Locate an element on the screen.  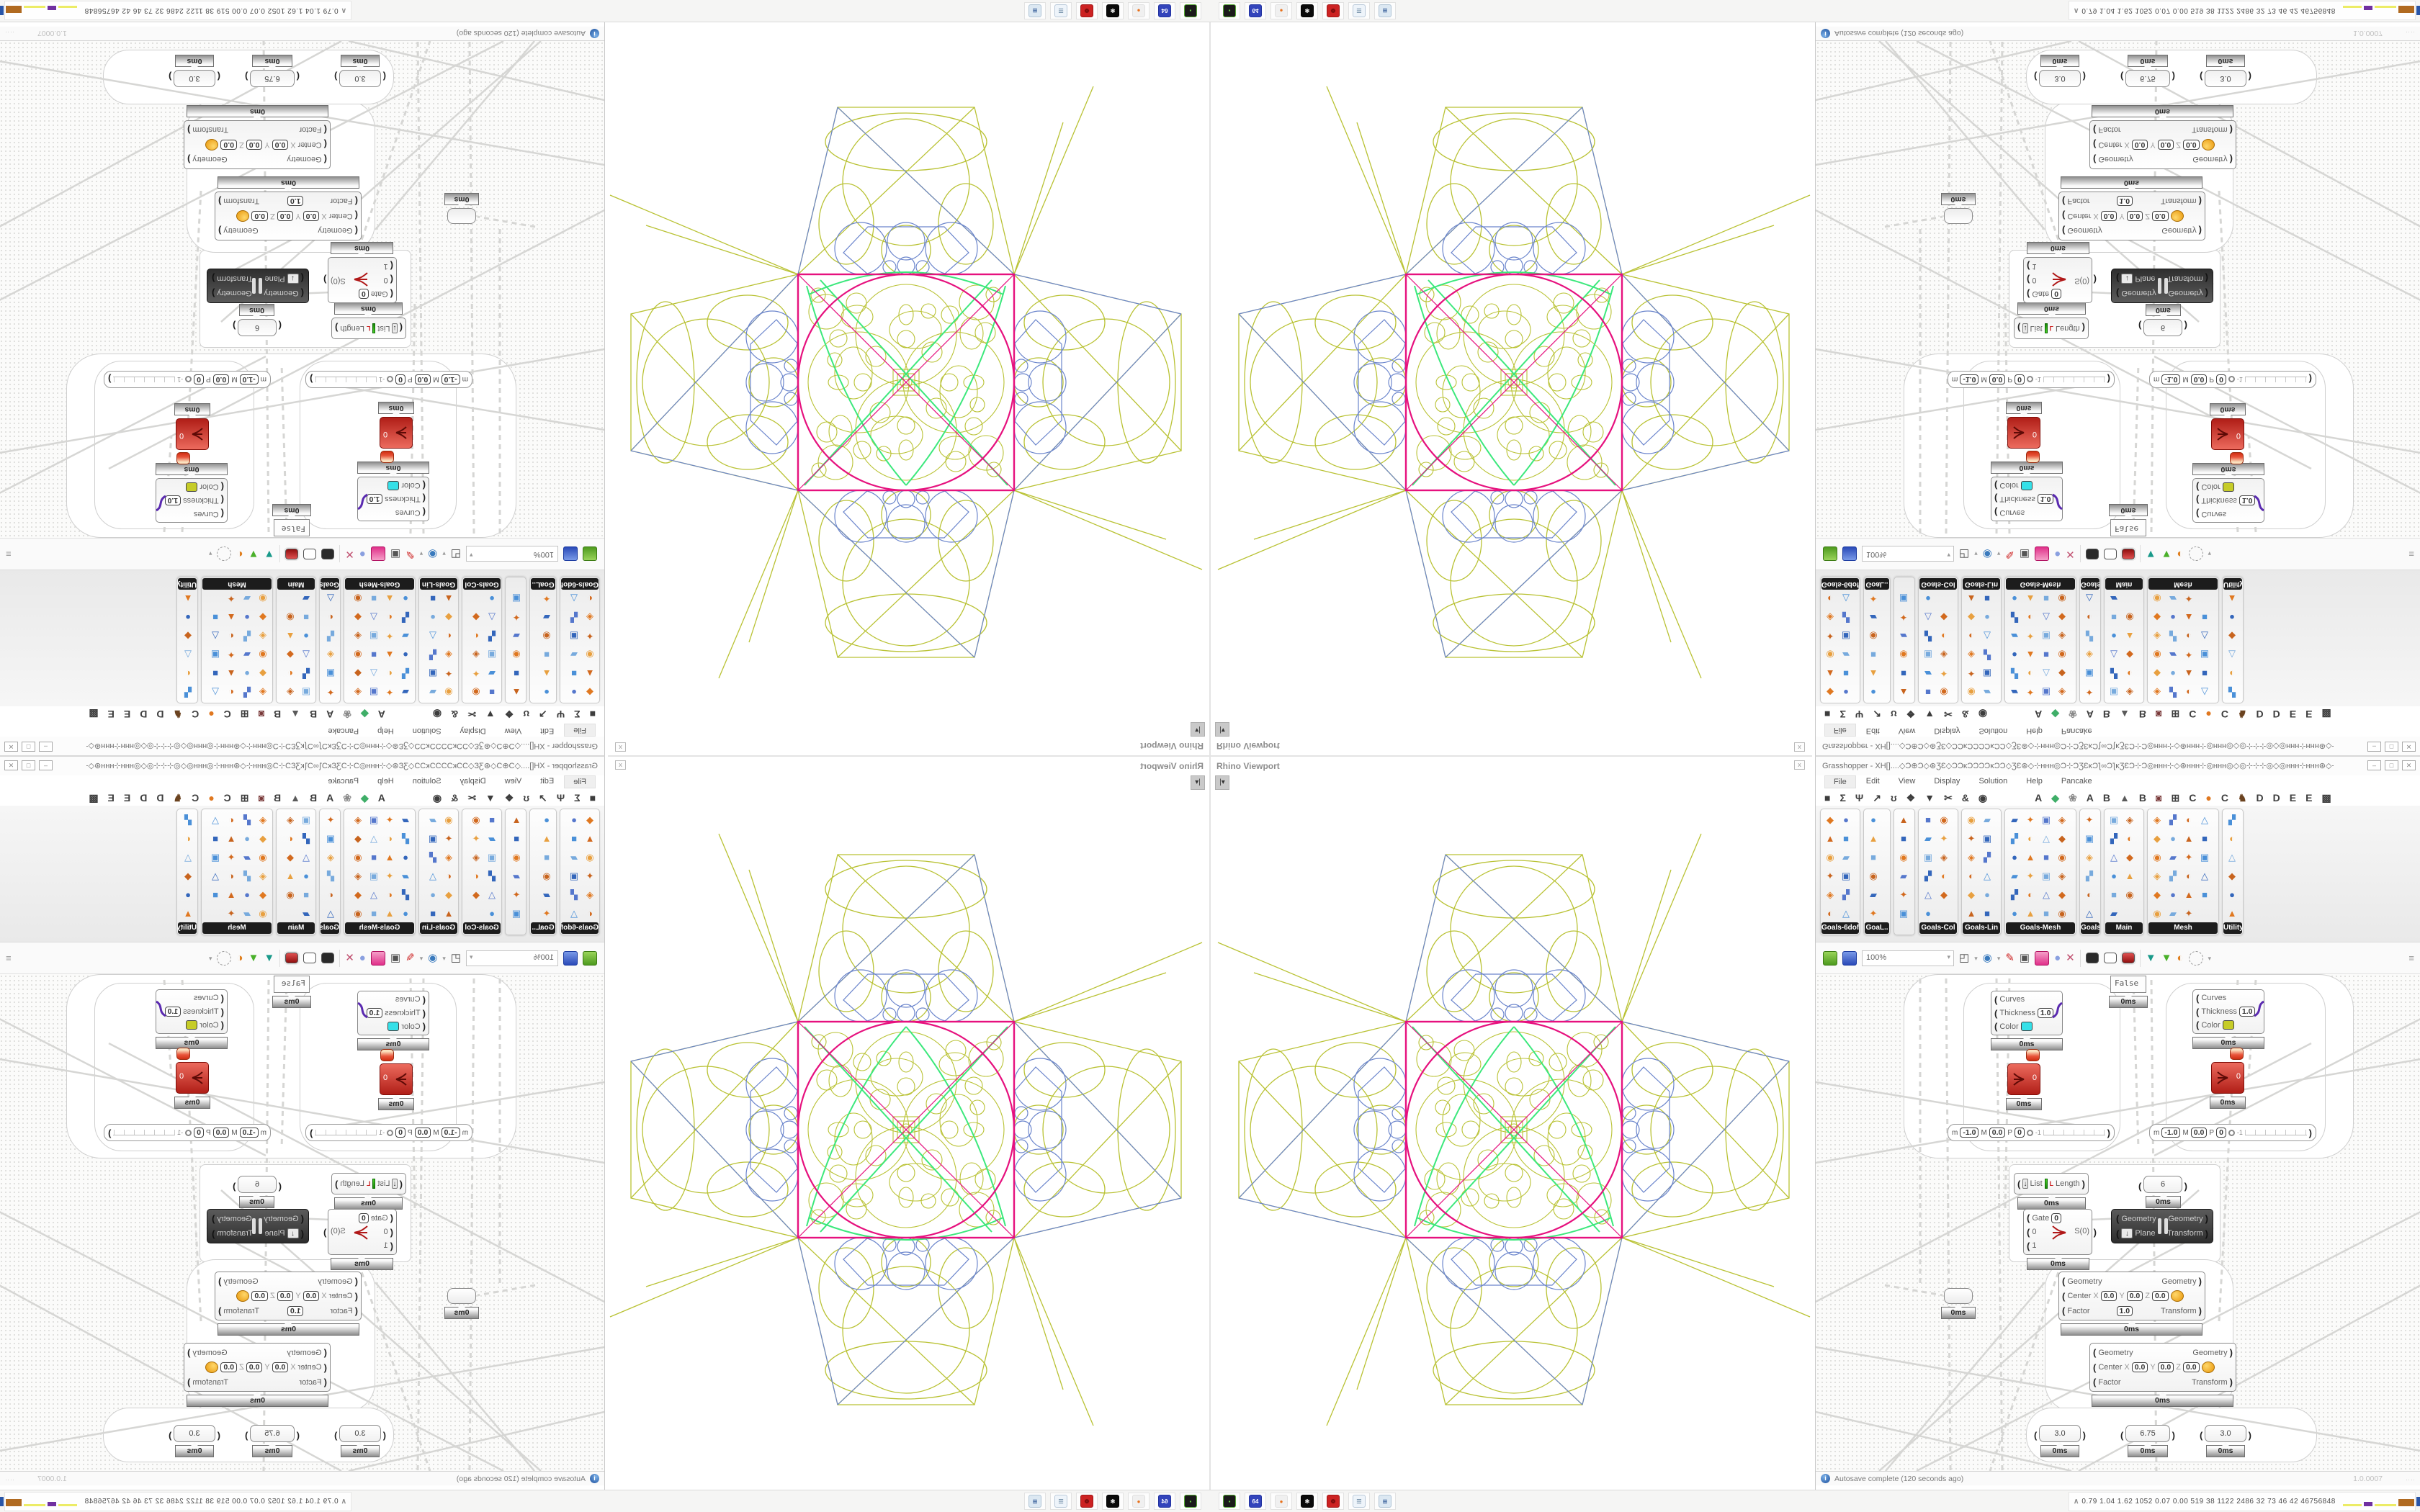
wireframe-preview-icon is located at coordinates (2110, 958).